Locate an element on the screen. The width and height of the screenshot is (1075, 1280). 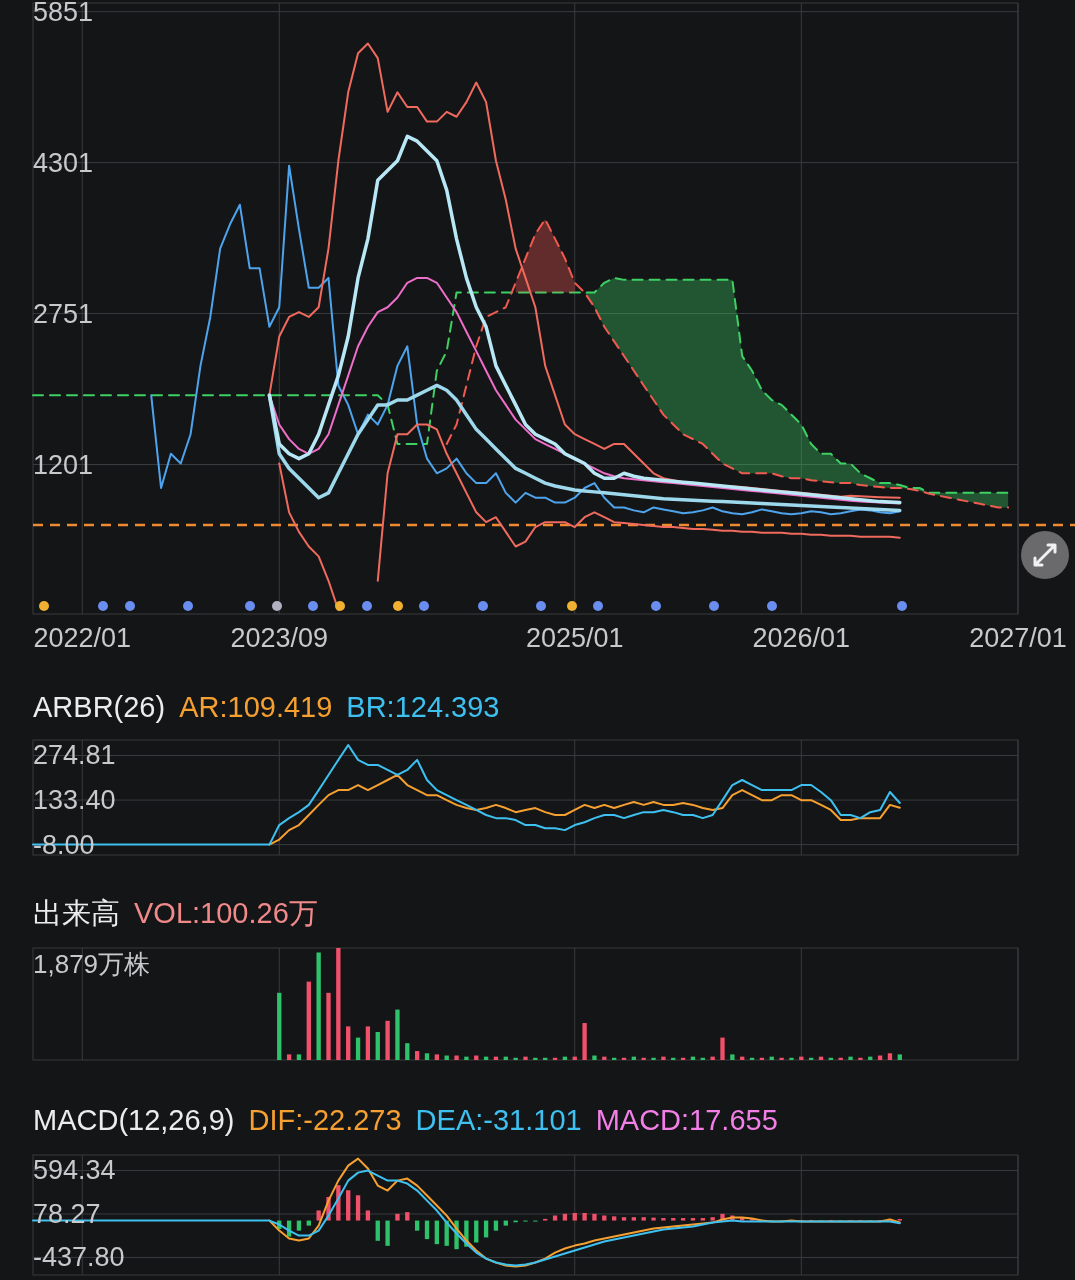
annotation: 1,879万株 is located at coordinates (92, 964).